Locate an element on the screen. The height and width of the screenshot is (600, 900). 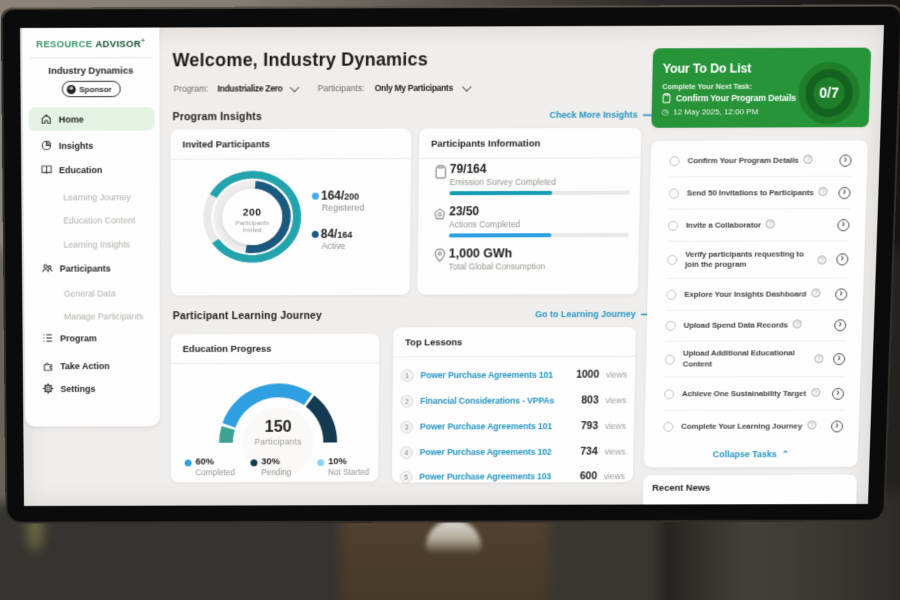
svg-text: 150 is located at coordinates (278, 426).